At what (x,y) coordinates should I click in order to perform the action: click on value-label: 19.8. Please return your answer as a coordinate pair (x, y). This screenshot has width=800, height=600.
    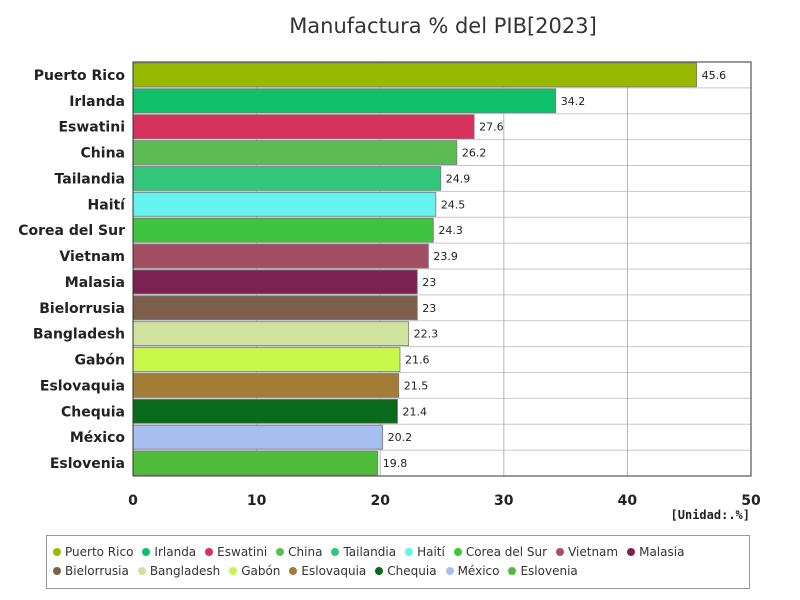
    Looking at the image, I should click on (395, 463).